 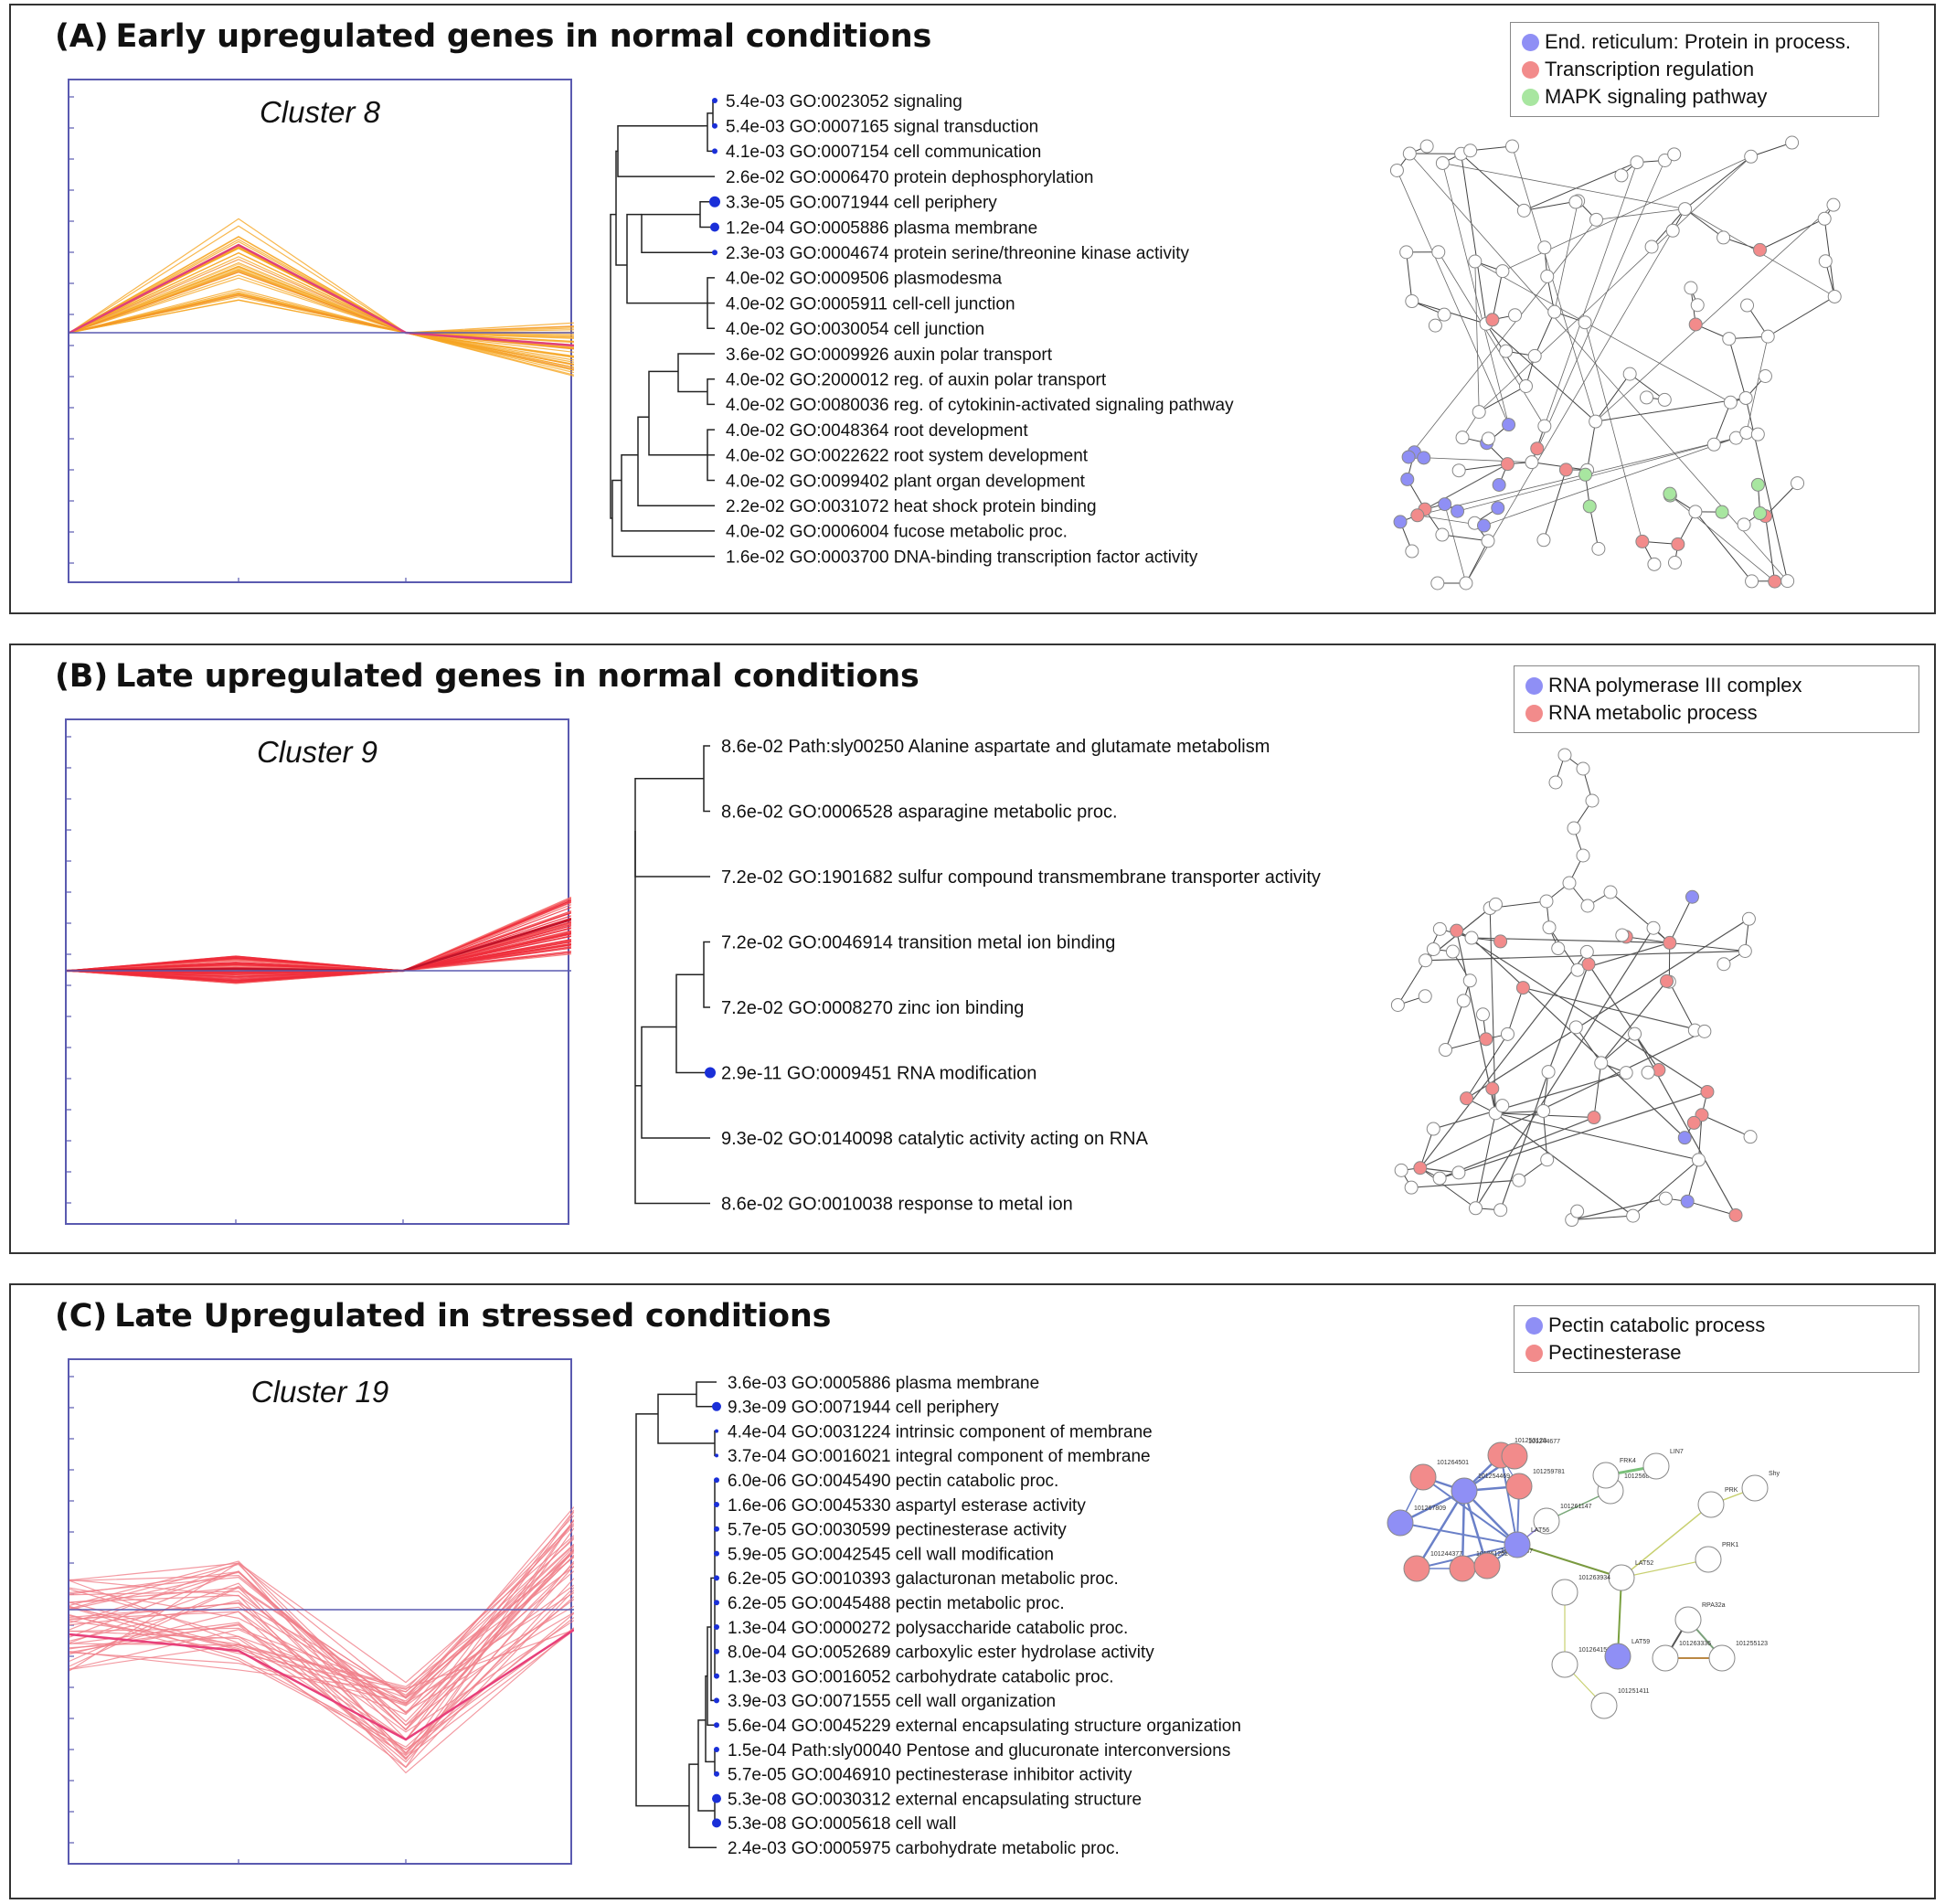 I want to click on network-node-label: 101261147, so click(x=1576, y=1507).